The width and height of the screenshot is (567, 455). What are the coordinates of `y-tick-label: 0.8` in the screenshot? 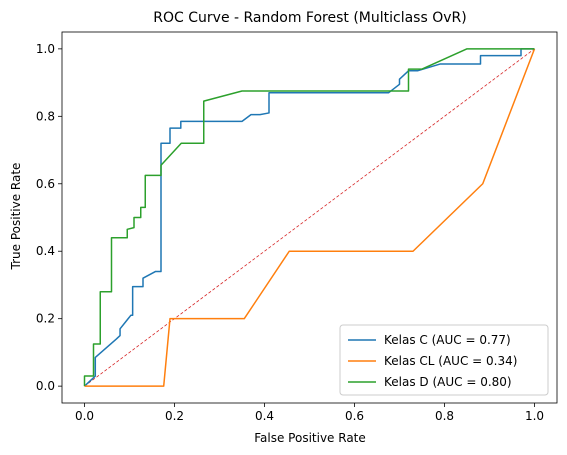 It's located at (45, 116).